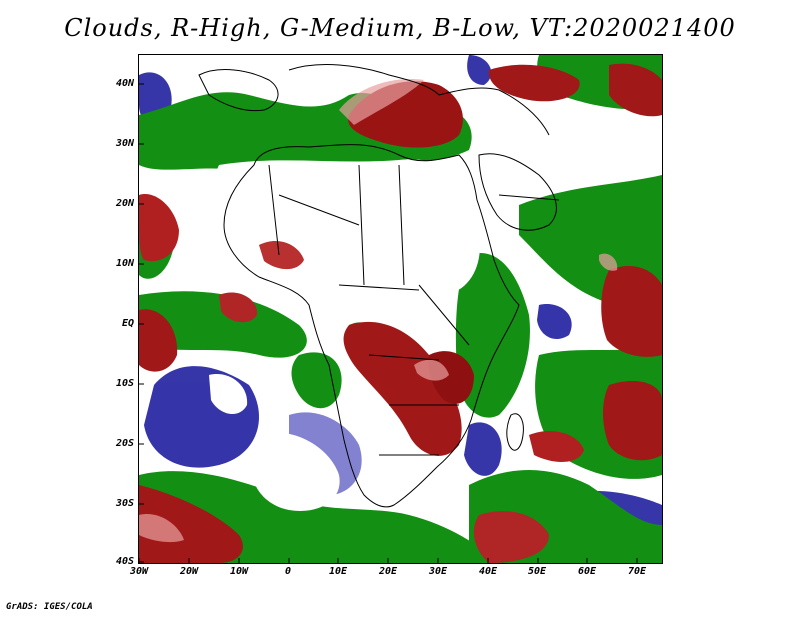  What do you see at coordinates (537, 571) in the screenshot?
I see `lon-label-50e: 50E` at bounding box center [537, 571].